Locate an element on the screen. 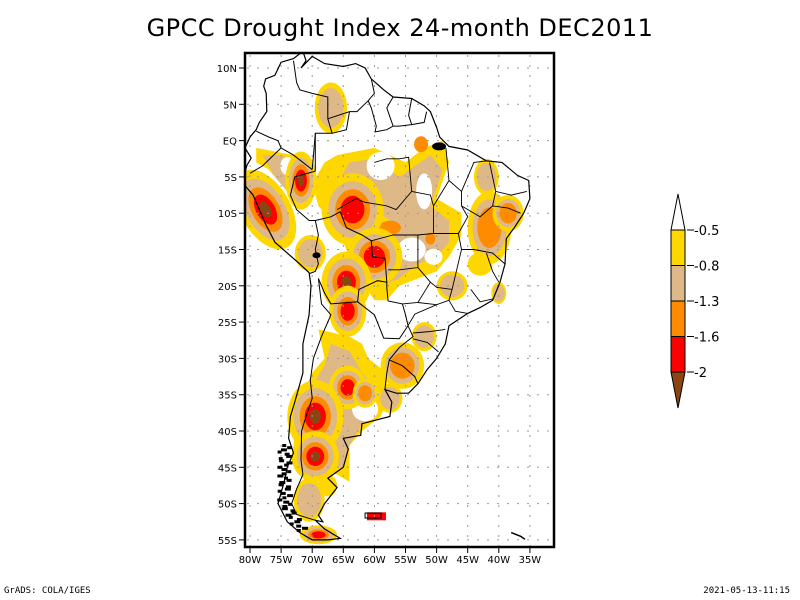 The width and height of the screenshot is (800, 600). south-georgia-island is located at coordinates (518, 535).